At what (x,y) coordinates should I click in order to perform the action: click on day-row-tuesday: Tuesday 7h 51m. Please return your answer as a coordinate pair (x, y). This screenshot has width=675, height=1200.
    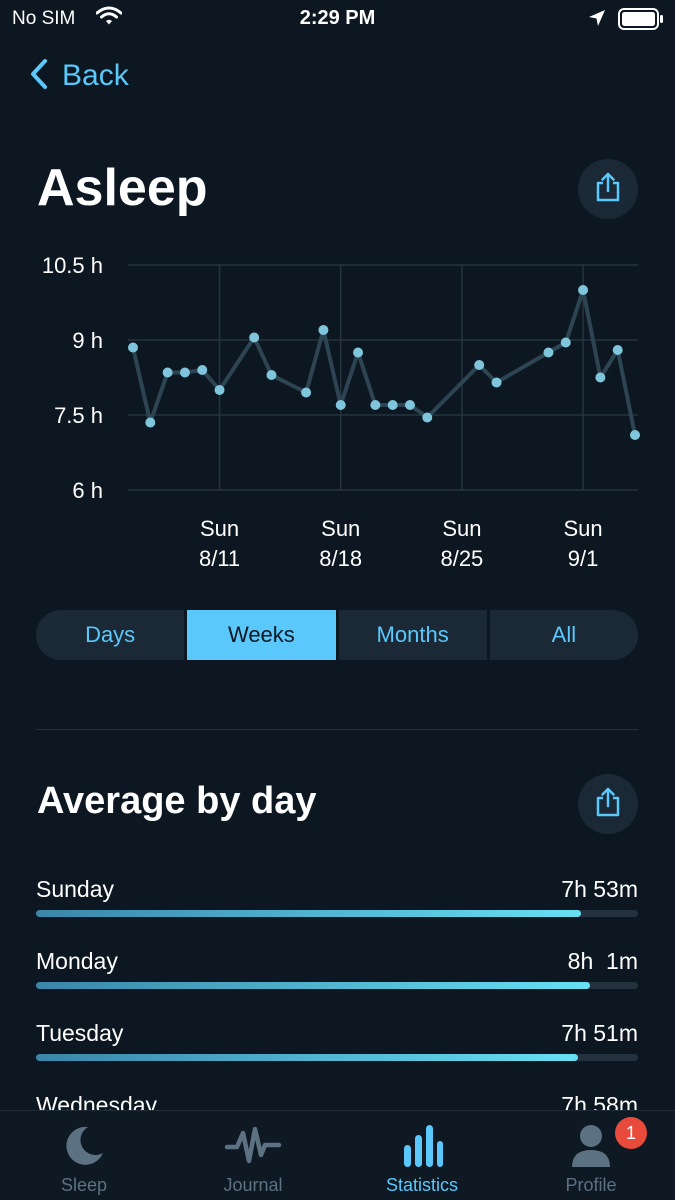
    Looking at the image, I should click on (337, 1045).